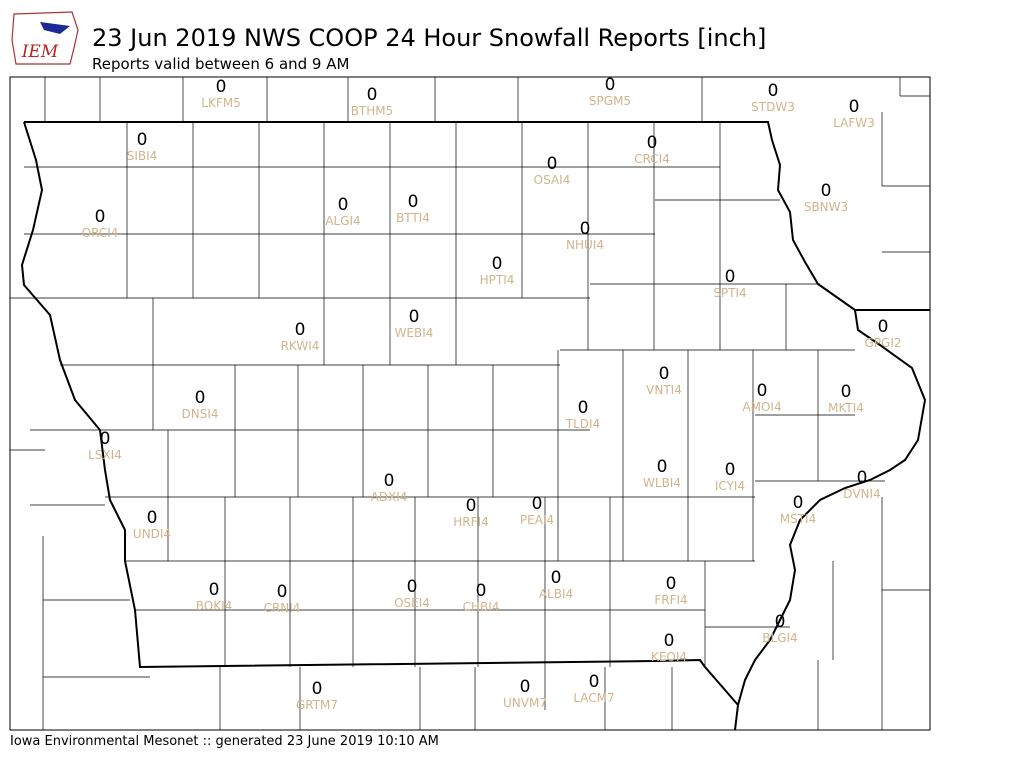  I want to click on station-id: BTTI4, so click(413, 218).